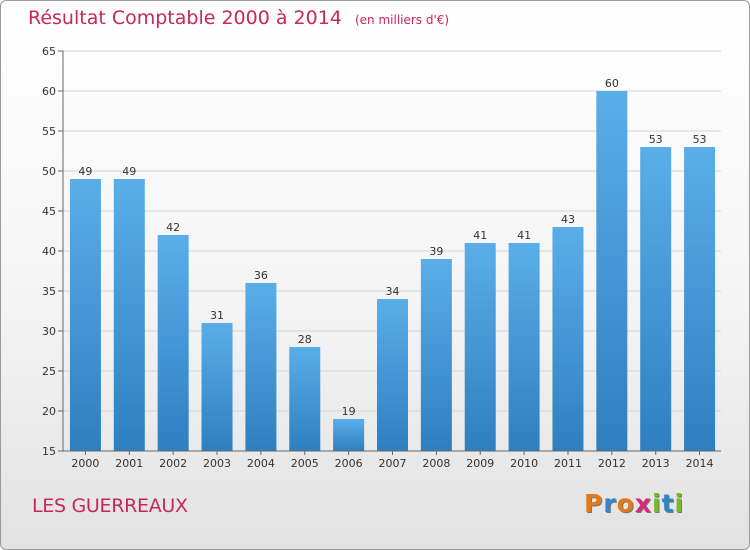 This screenshot has height=550, width=750. I want to click on y-tick-label: 35, so click(49, 291).